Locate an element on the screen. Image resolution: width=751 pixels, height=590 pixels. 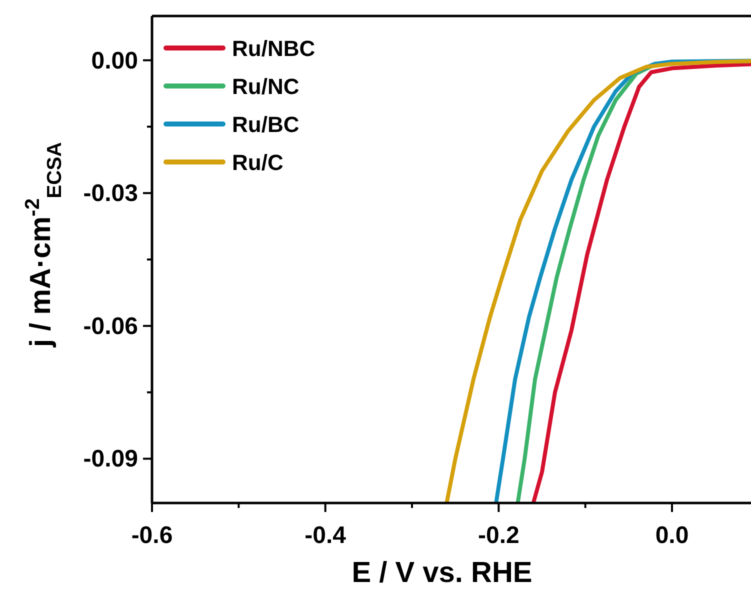
legend-label: Ru/BC is located at coordinates (266, 124).